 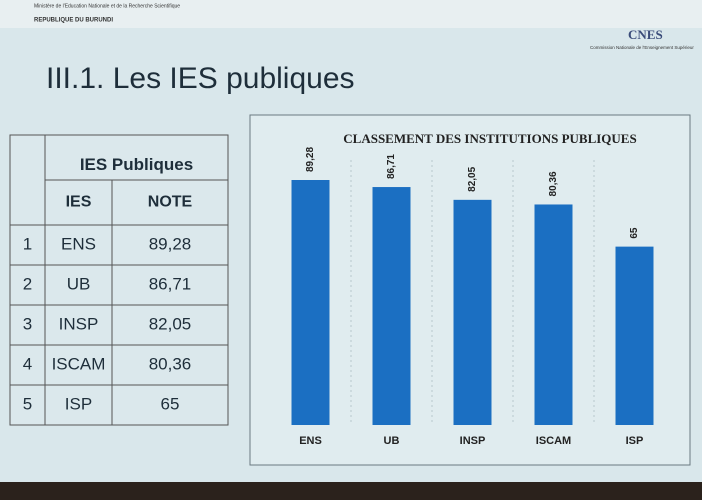 I want to click on table-cell-text: 65, so click(x=170, y=403).